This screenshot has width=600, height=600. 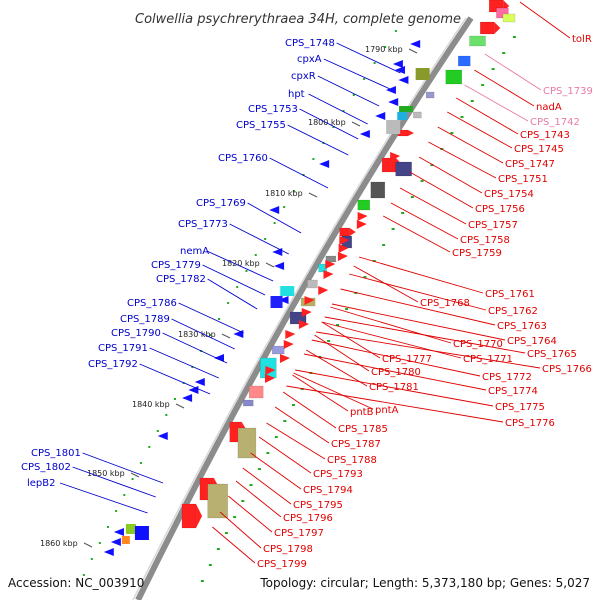 I want to click on right-gene-label: CPS_1780, so click(x=396, y=372).